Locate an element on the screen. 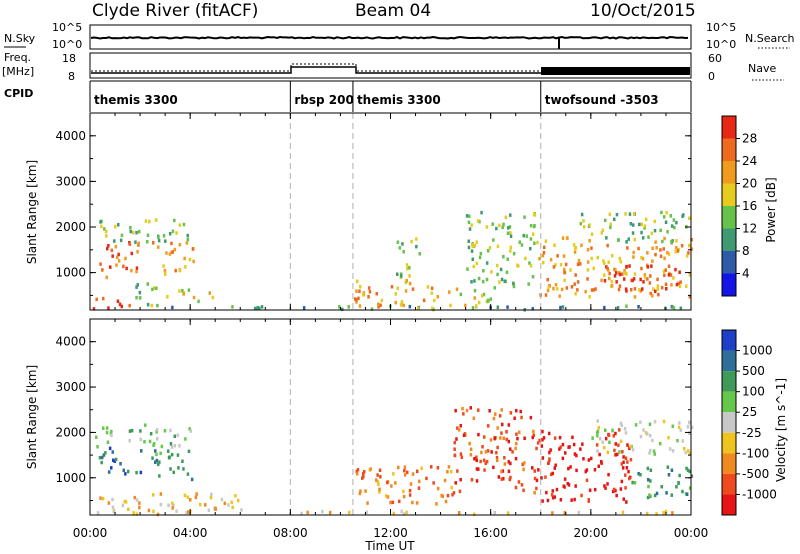  velocity-ylabel: Slant Range [km] is located at coordinates (32, 417).